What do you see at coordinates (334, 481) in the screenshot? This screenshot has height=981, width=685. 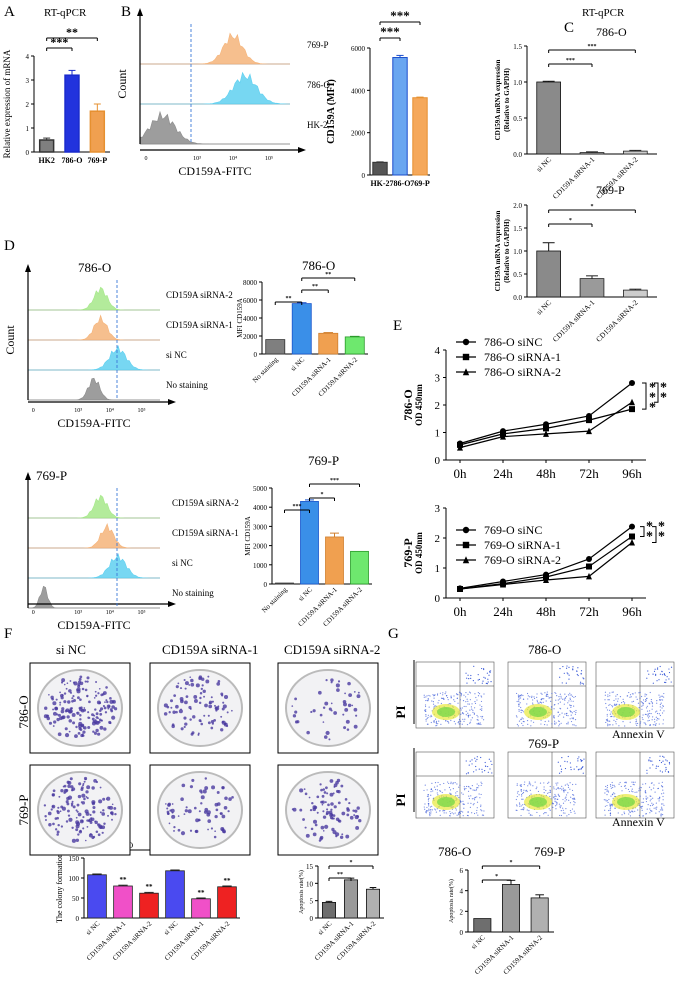 I see `sig-label: ***` at bounding box center [334, 481].